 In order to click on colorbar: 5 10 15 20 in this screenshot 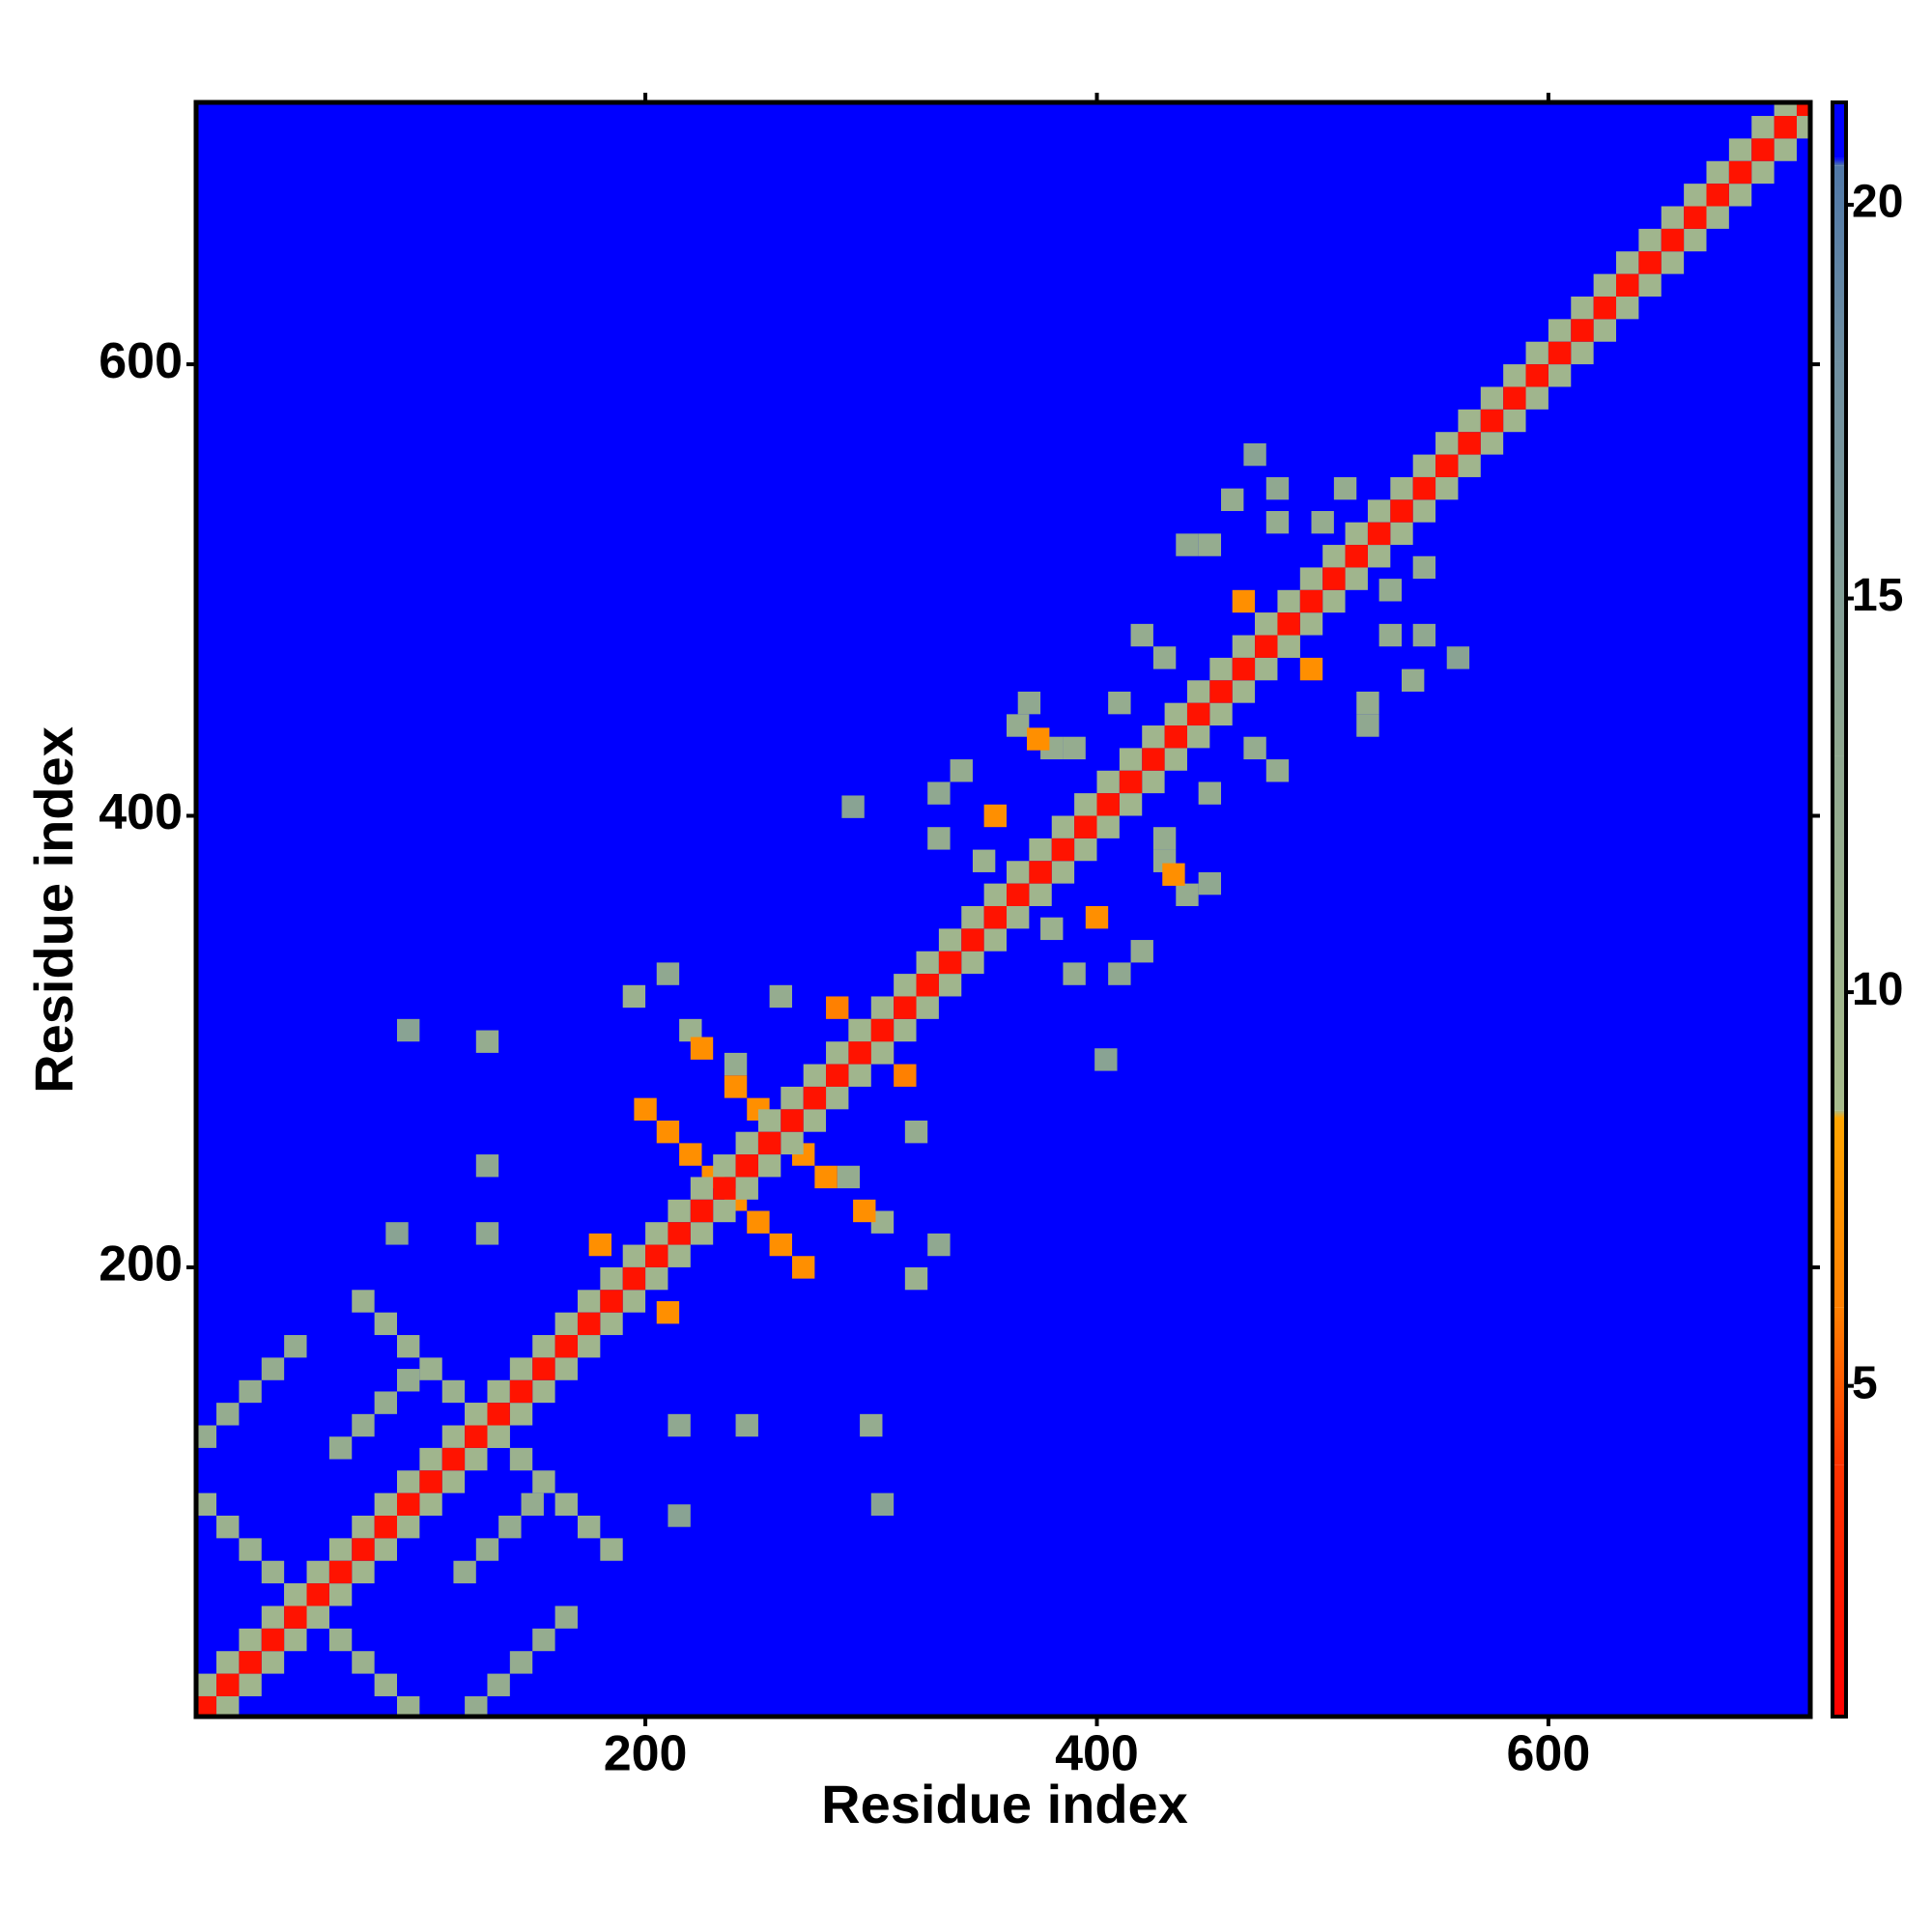, I will do `click(1867, 909)`.